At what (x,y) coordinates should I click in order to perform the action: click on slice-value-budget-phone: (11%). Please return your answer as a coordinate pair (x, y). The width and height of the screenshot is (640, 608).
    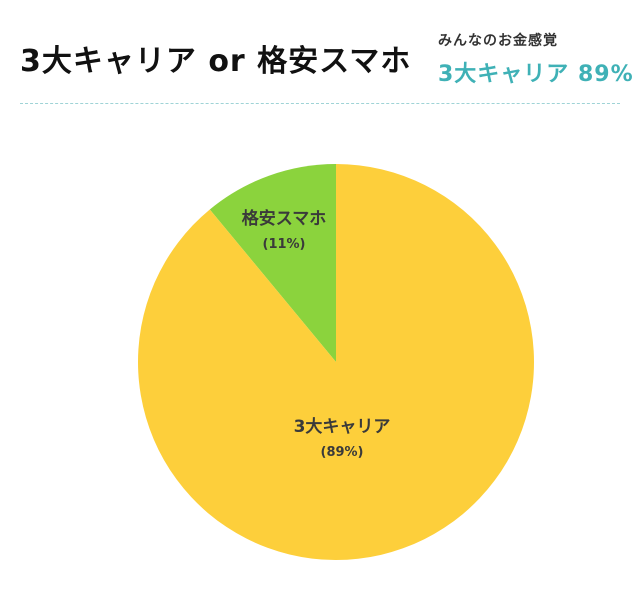
    Looking at the image, I should click on (284, 244).